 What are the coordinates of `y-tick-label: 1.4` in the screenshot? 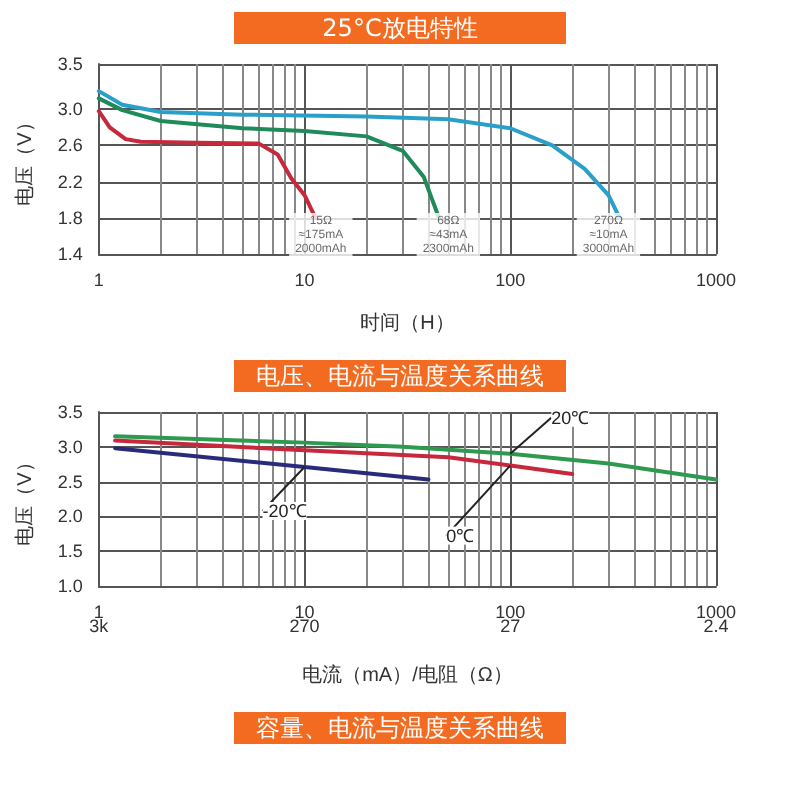 It's located at (70, 254).